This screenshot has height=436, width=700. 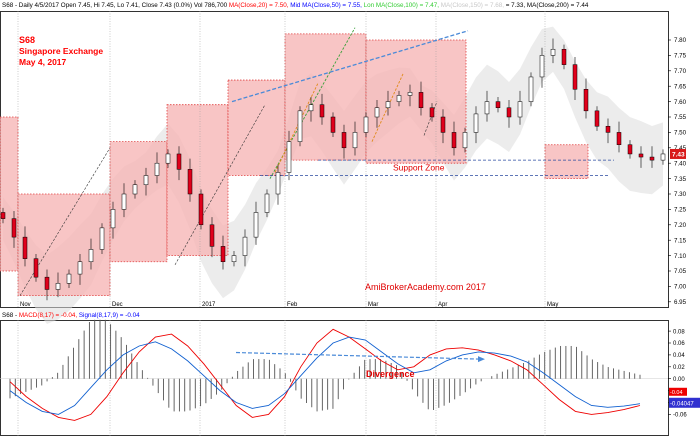 What do you see at coordinates (292, 305) in the screenshot?
I see `month-label: Feb` at bounding box center [292, 305].